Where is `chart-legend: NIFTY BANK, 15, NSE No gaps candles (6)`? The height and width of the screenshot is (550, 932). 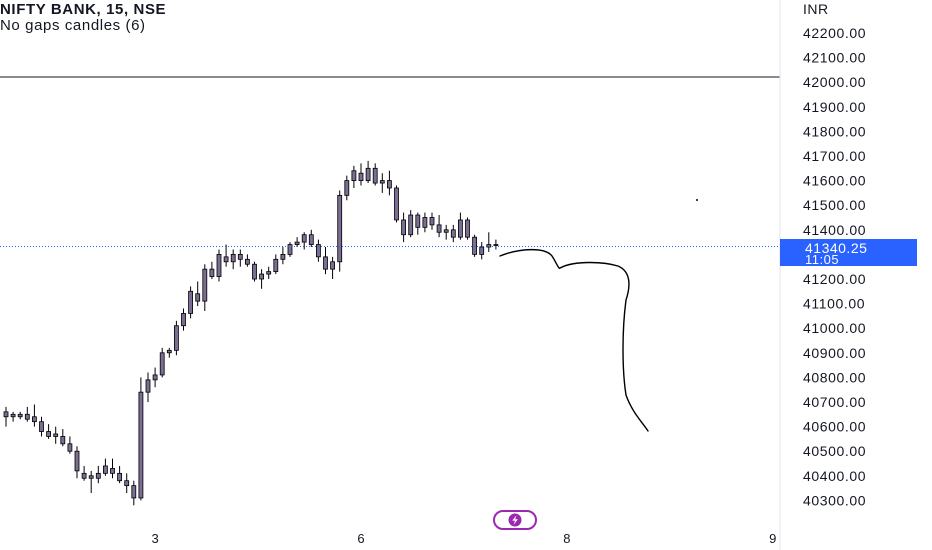
chart-legend: NIFTY BANK, 15, NSE No gaps candles (6) is located at coordinates (83, 18).